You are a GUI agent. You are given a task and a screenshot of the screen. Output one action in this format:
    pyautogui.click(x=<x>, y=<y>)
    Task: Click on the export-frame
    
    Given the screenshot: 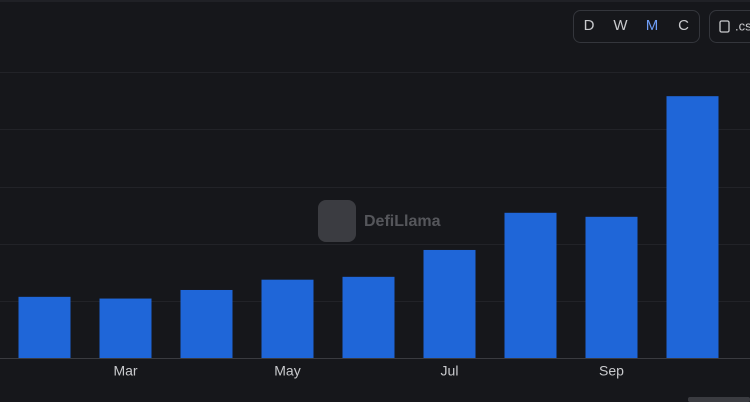 What is the action you would take?
    pyautogui.click(x=729, y=26)
    